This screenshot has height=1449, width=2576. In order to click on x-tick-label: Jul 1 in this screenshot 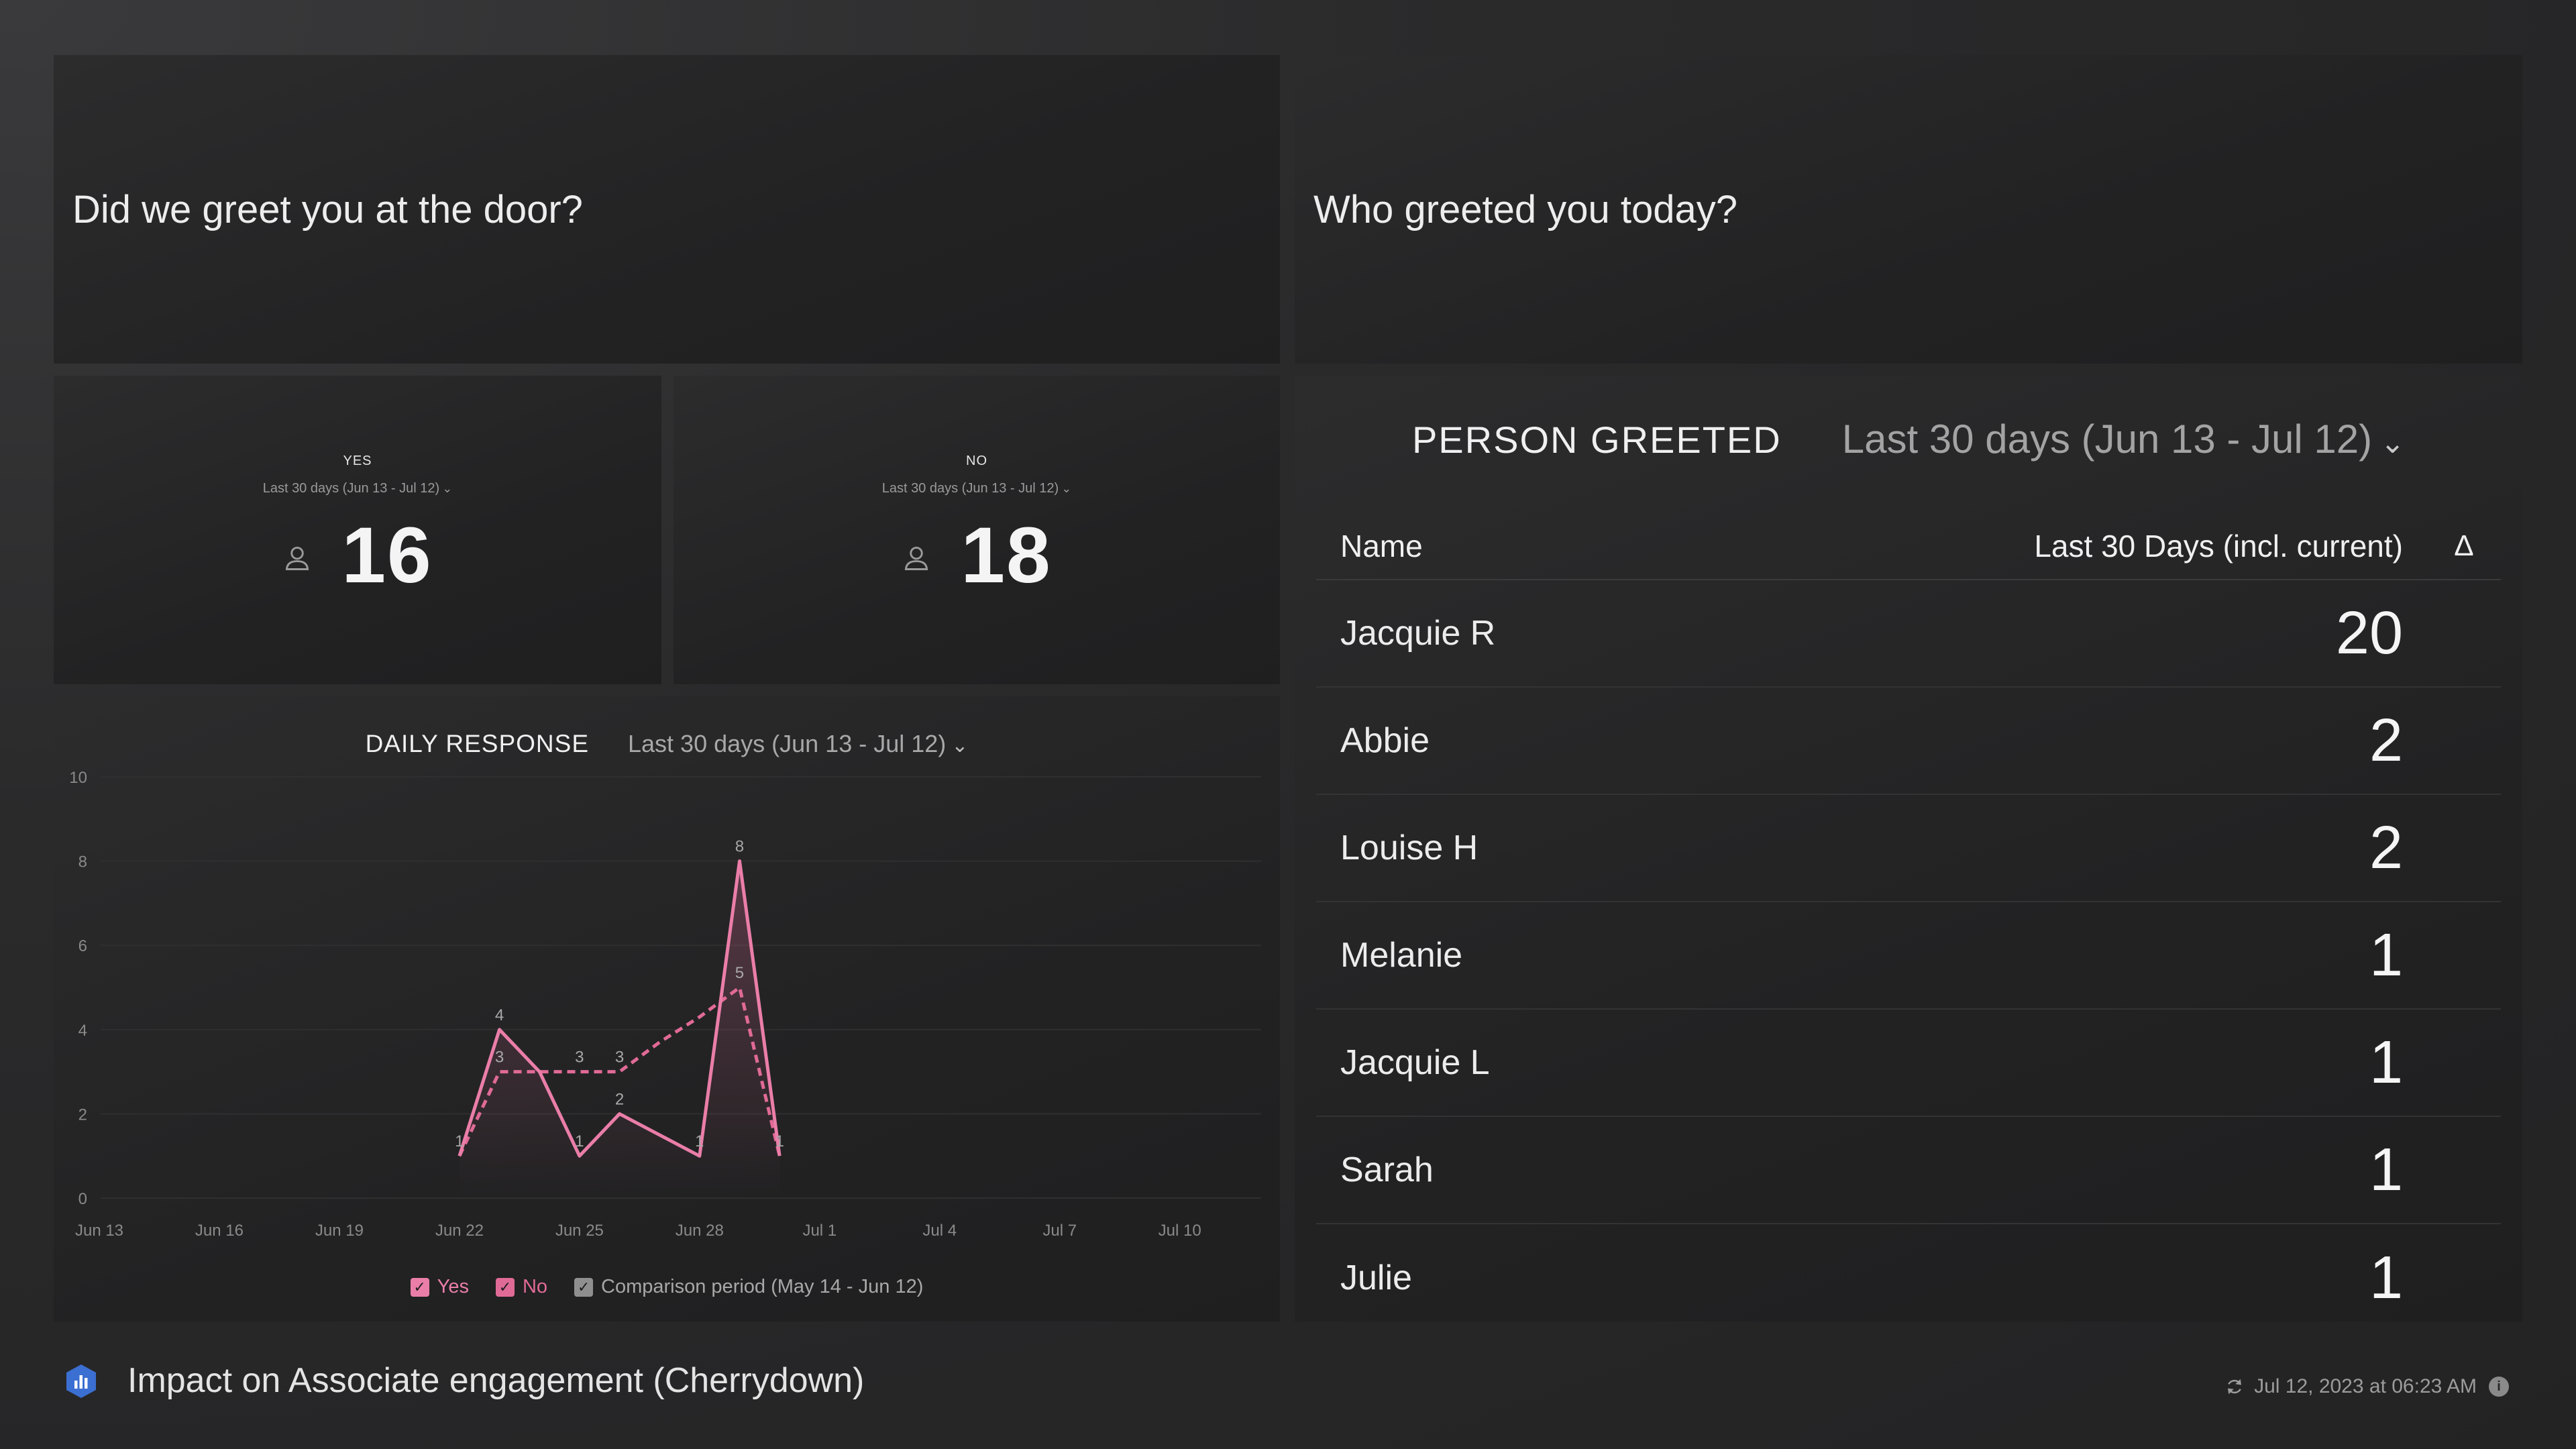, I will do `click(819, 1231)`.